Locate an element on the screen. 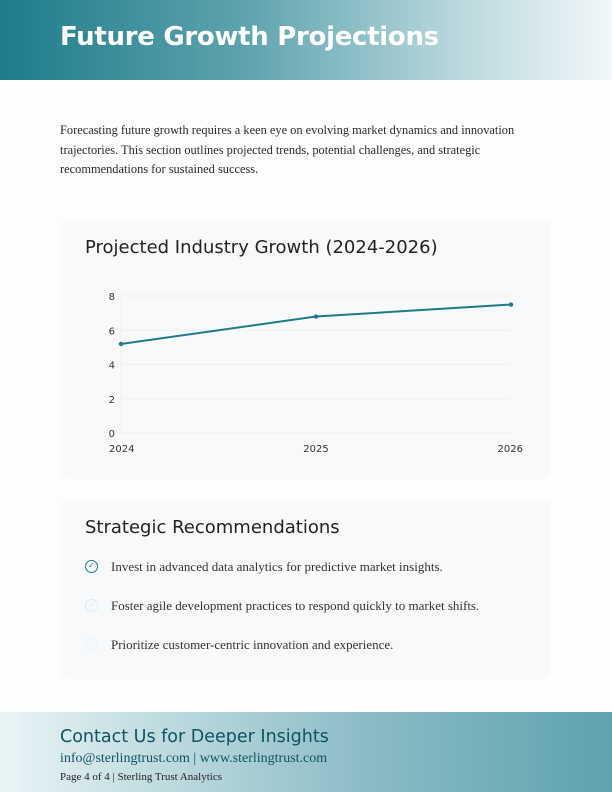 The height and width of the screenshot is (792, 612). page-title: Future Growth Projections is located at coordinates (249, 37).